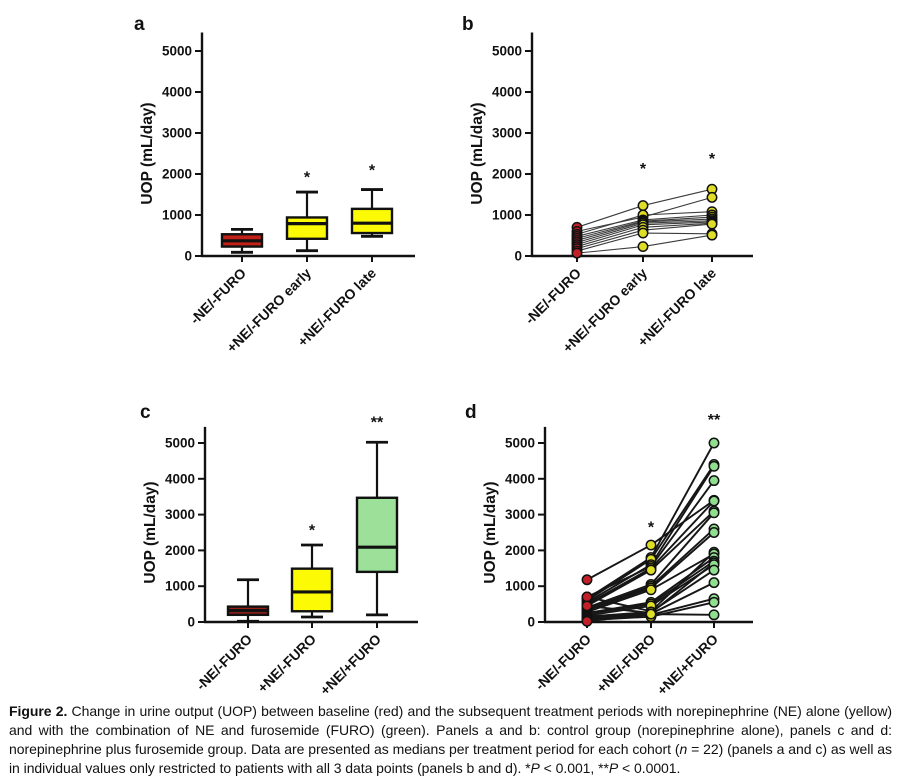 Image resolution: width=901 pixels, height=783 pixels. I want to click on panel-letter-c: c, so click(145, 412).